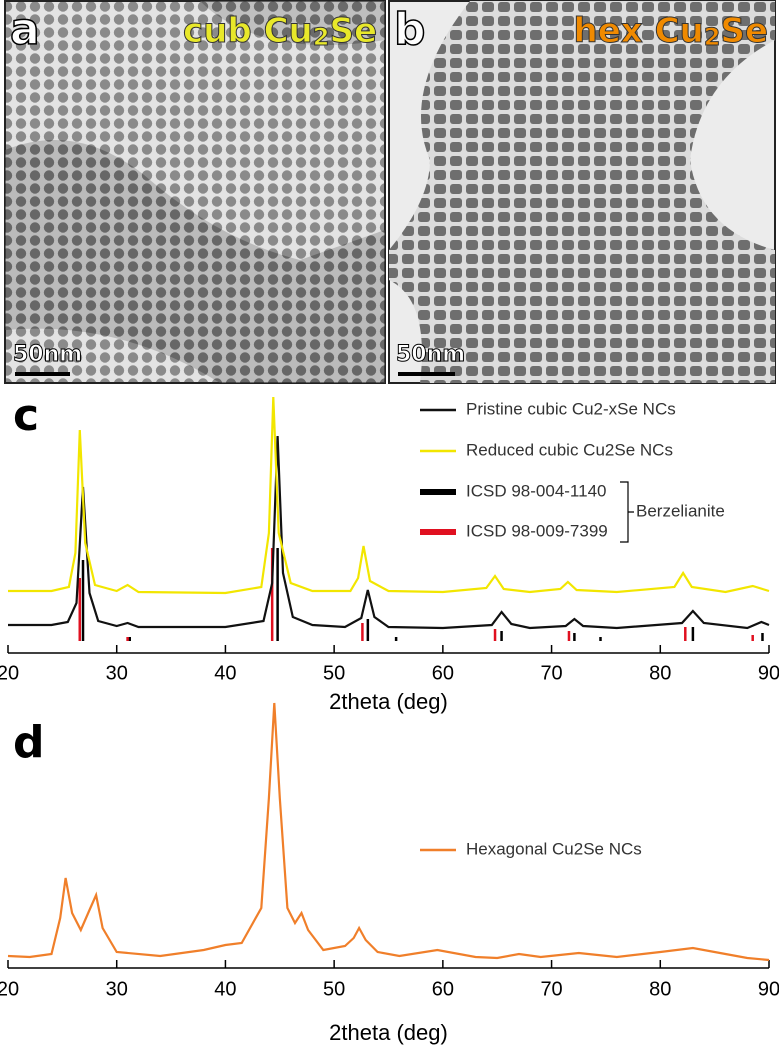 Image resolution: width=779 pixels, height=1059 pixels. I want to click on legend-label: ICSD 98-009-7399, so click(537, 530).